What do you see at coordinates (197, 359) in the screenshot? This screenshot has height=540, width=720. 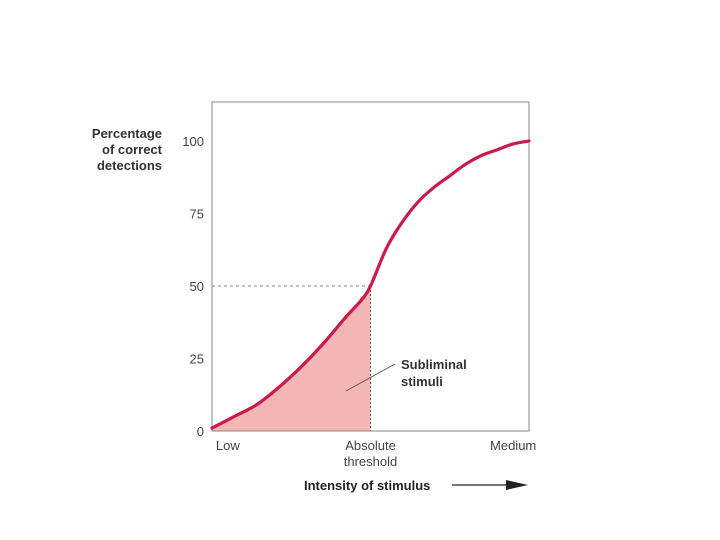 I see `y-tick-label: 25` at bounding box center [197, 359].